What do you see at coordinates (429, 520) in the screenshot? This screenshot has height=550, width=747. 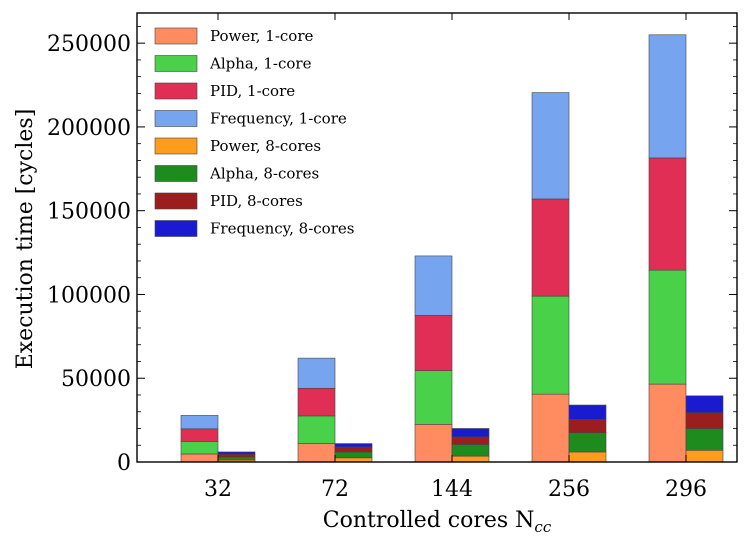 I see `x-axis-title-main: Controlled cores N` at bounding box center [429, 520].